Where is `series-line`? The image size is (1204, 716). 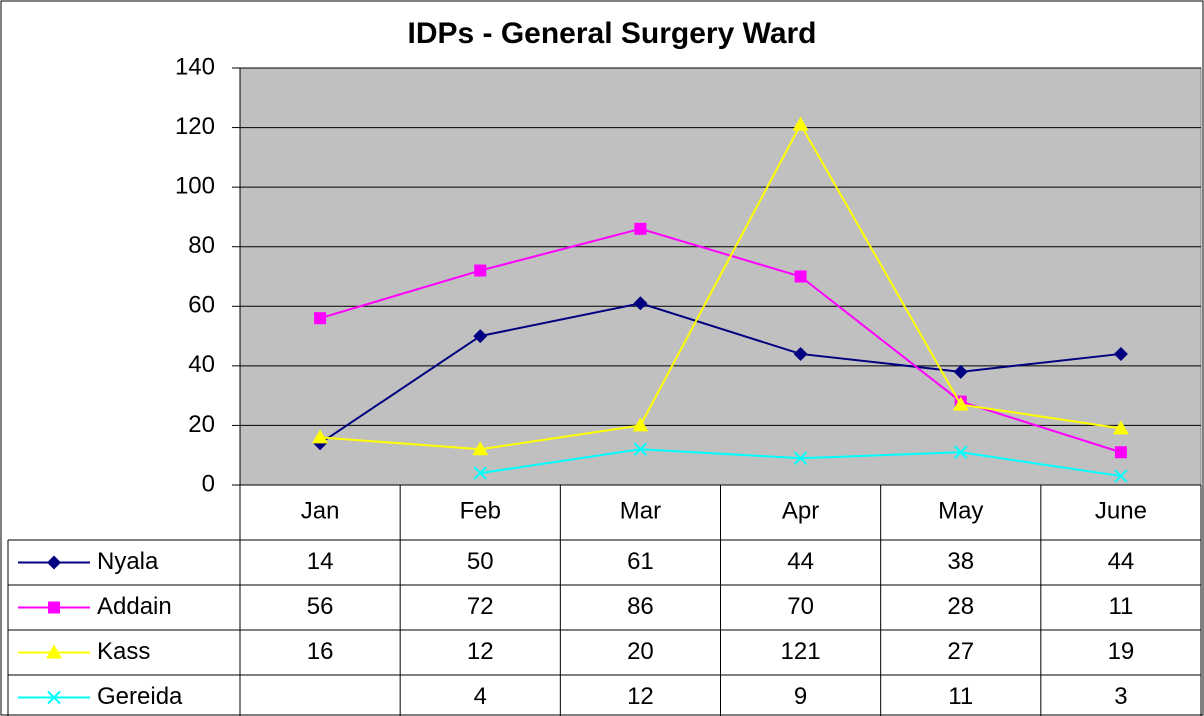
series-line is located at coordinates (720, 373).